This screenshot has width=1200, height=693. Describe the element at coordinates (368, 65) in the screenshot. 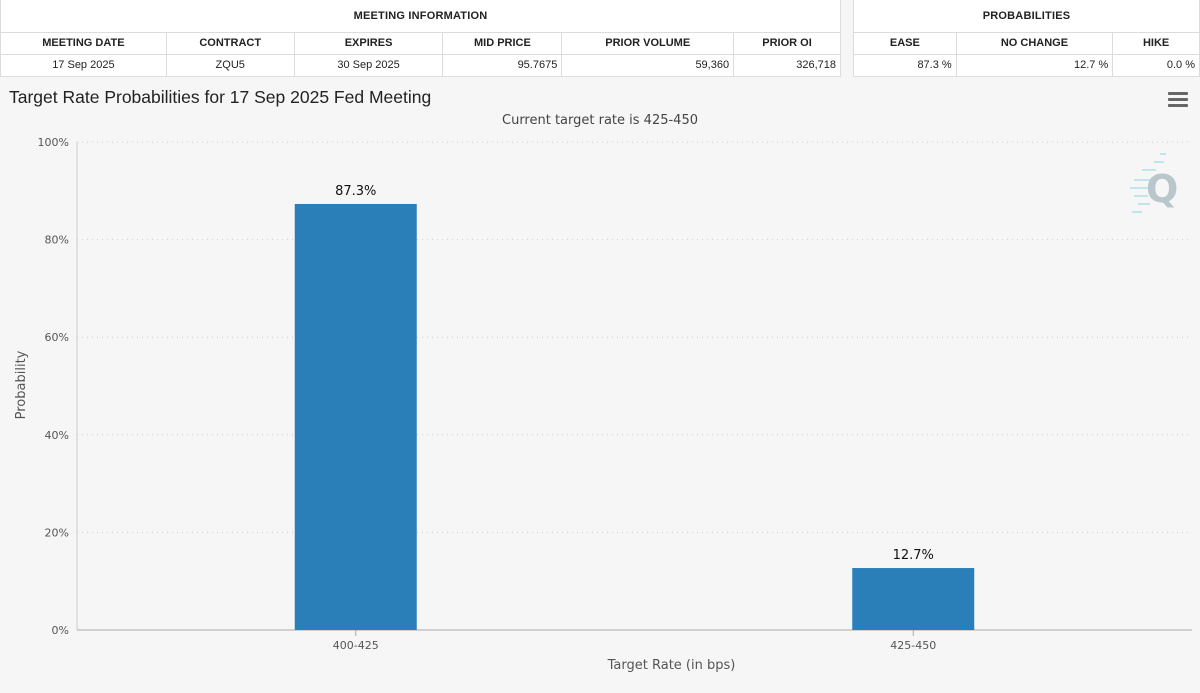

I see `cell-expires: 30 Sep 2025` at that location.